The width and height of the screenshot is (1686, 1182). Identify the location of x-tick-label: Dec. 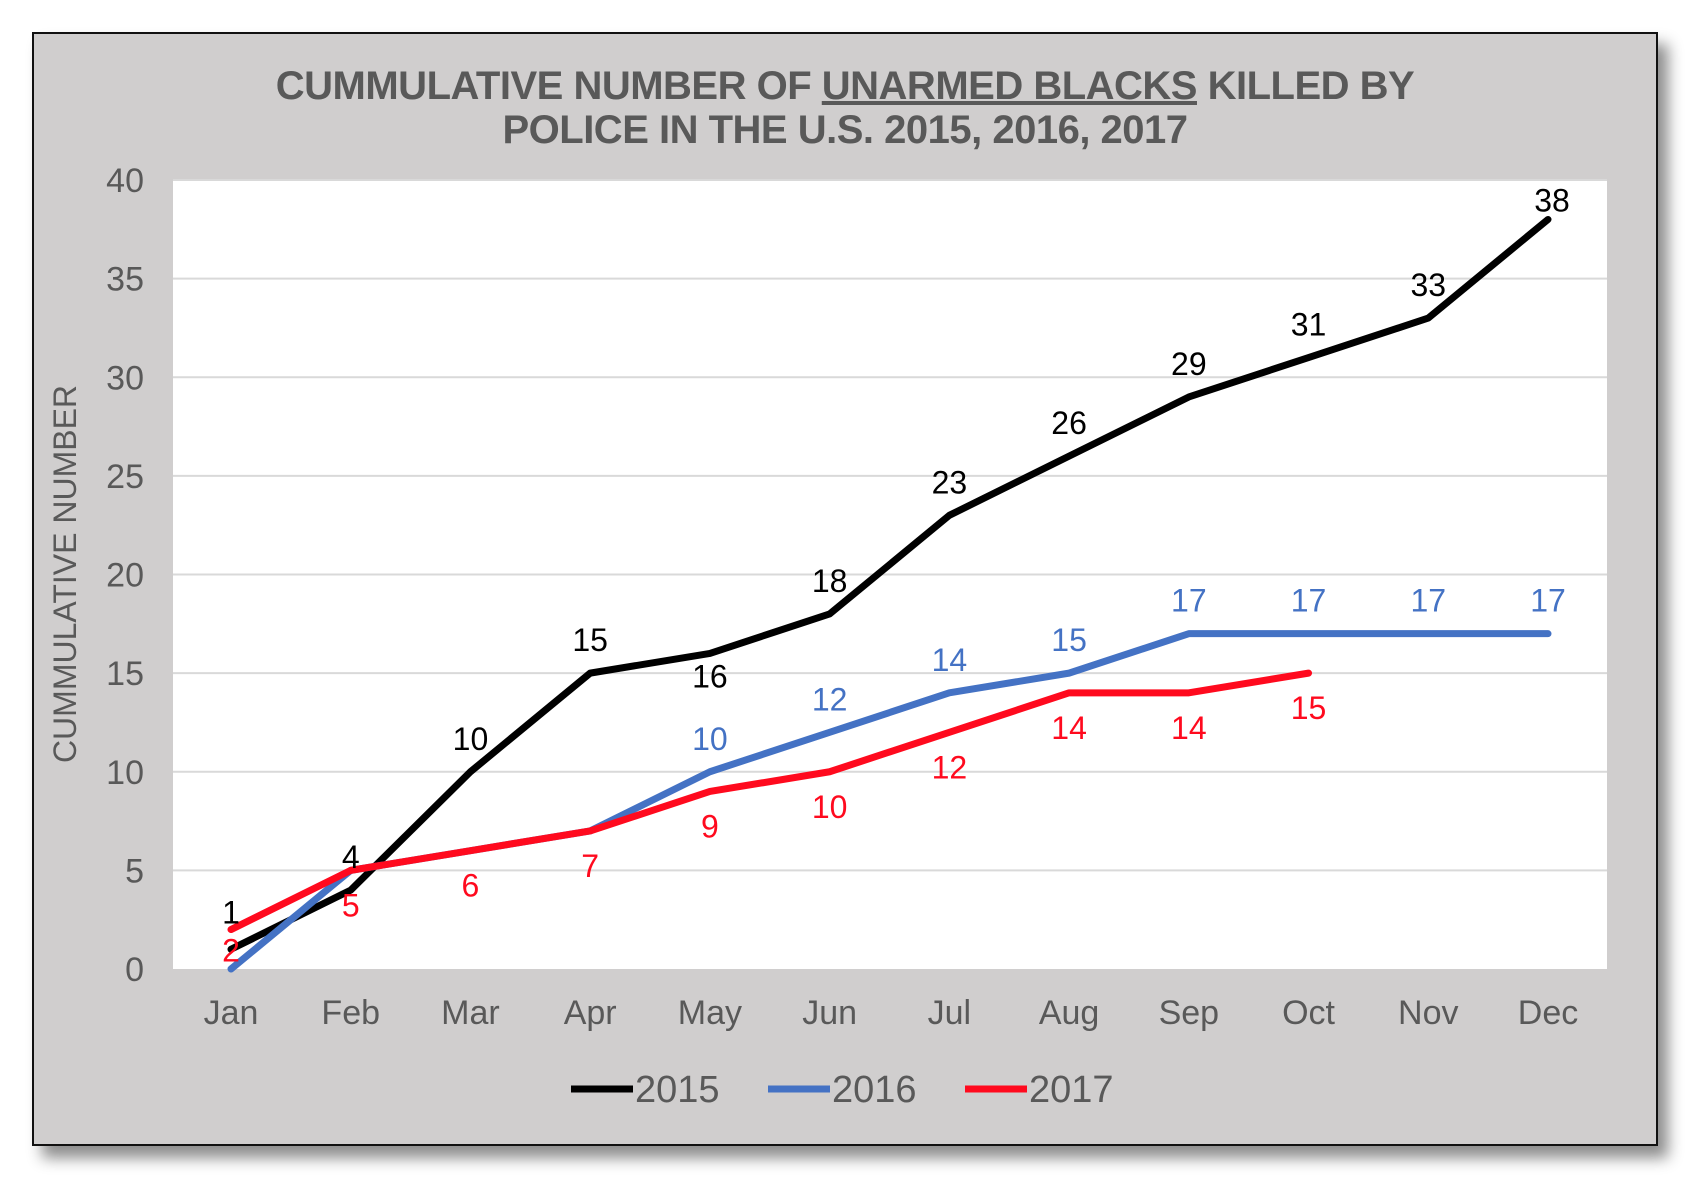
(1548, 1013).